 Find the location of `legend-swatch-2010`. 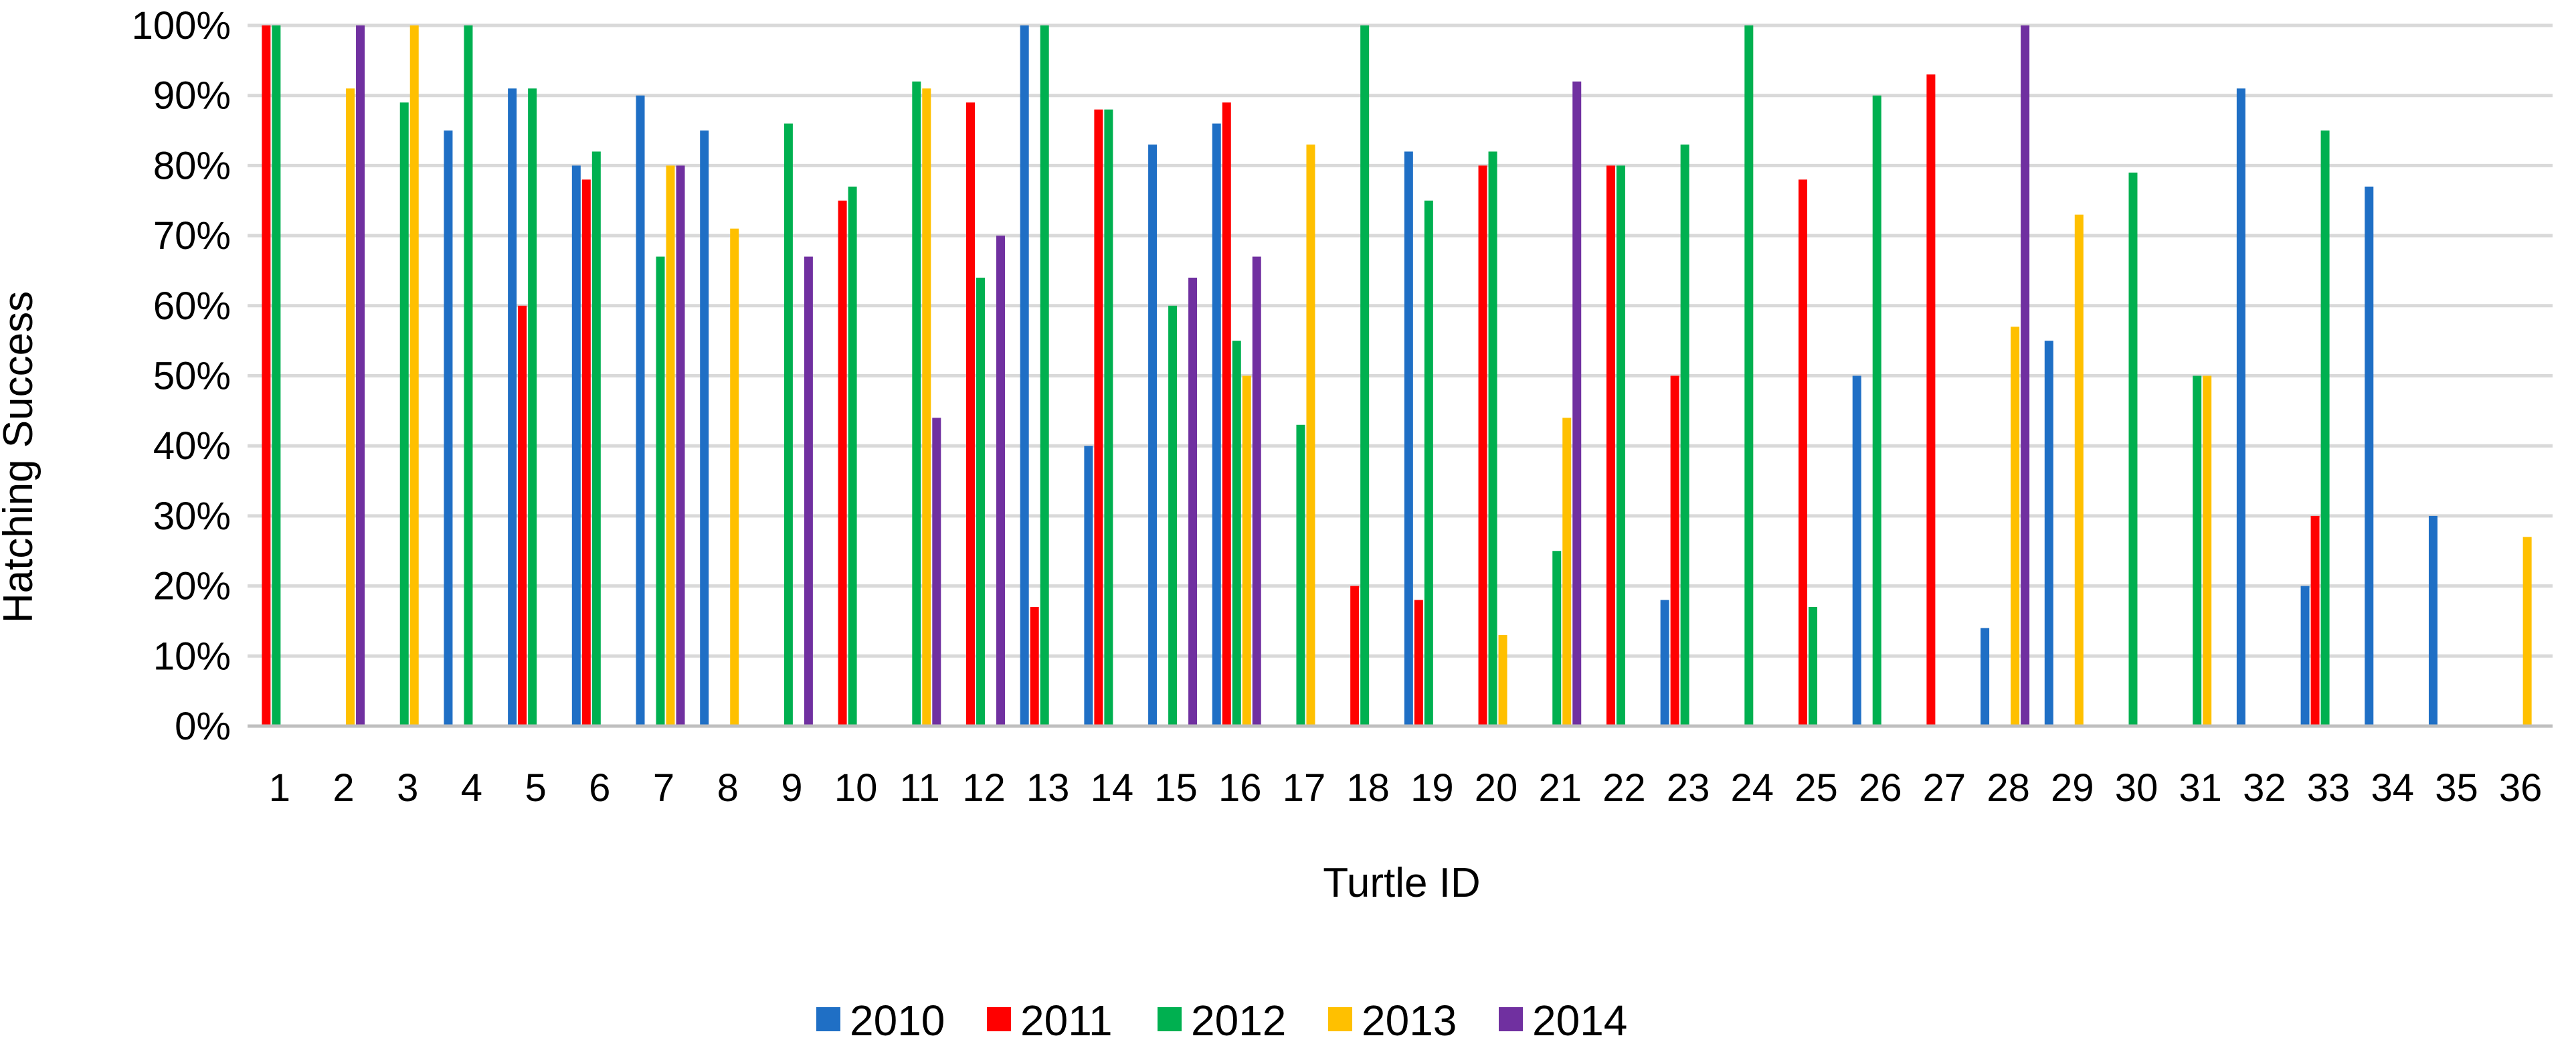

legend-swatch-2010 is located at coordinates (828, 1019).